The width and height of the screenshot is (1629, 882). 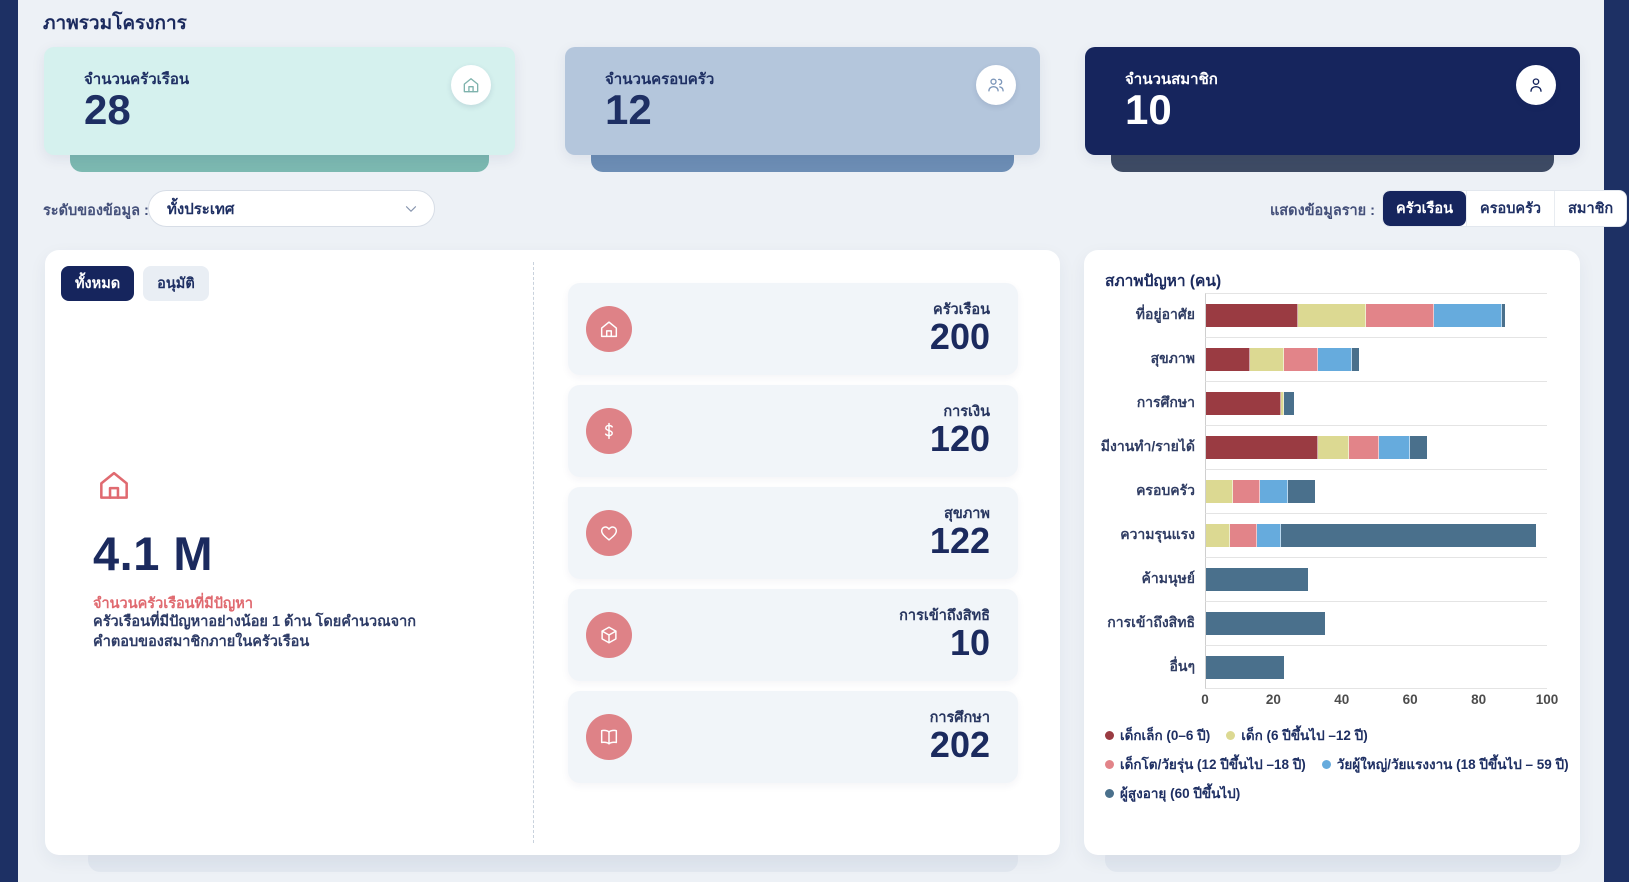 What do you see at coordinates (628, 109) in the screenshot?
I see `summary-card-value: 12` at bounding box center [628, 109].